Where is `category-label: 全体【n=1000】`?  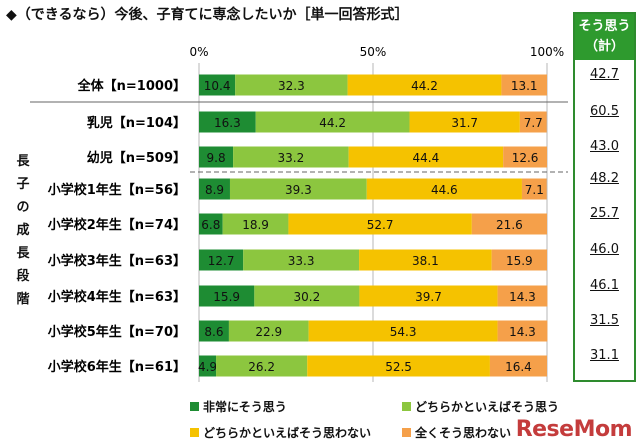
category-label: 全体【n=1000】 is located at coordinates (131, 86).